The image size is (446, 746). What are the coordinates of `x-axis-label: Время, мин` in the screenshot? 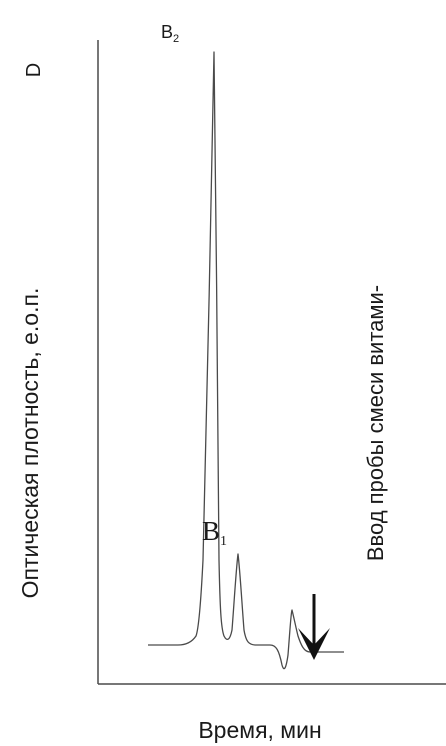 It's located at (259, 730).